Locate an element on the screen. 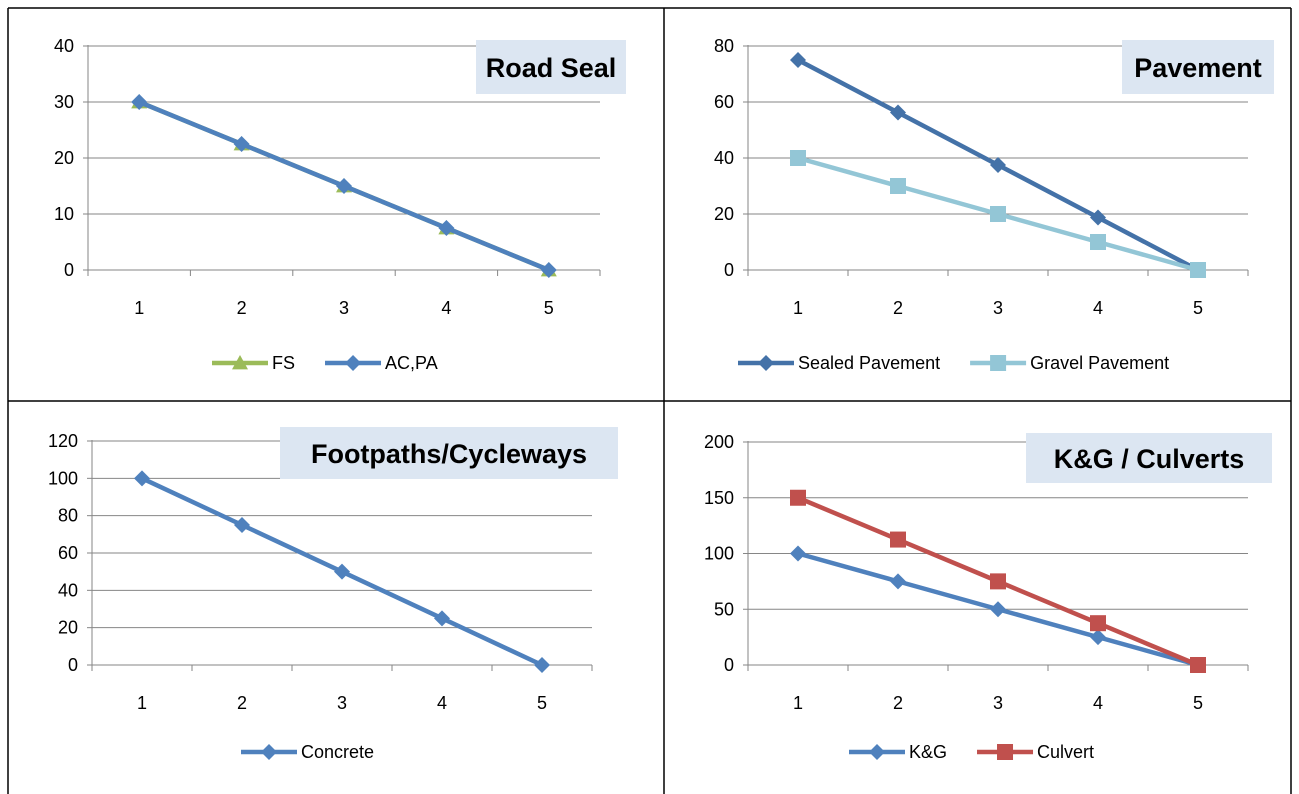  legend-label-culvert: Culvert is located at coordinates (1065, 752).